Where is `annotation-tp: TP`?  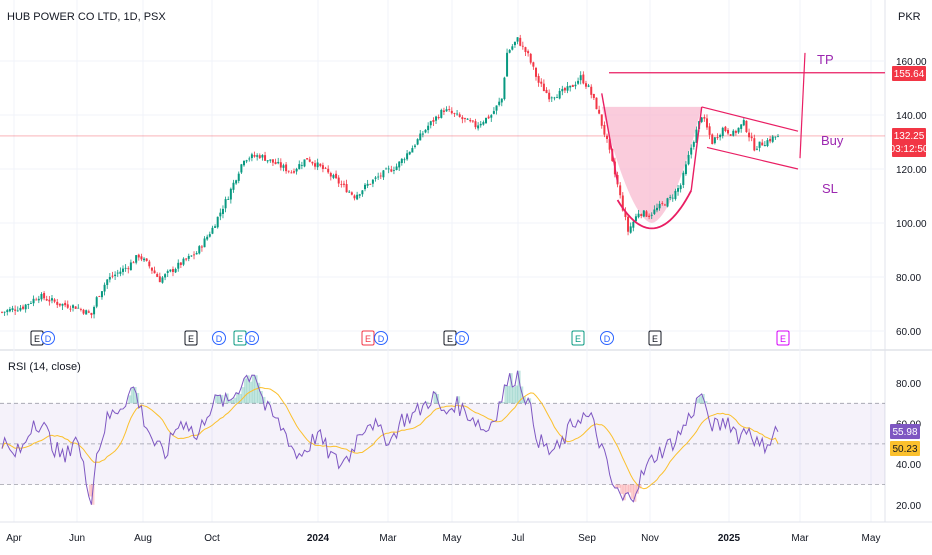 annotation-tp: TP is located at coordinates (825, 59).